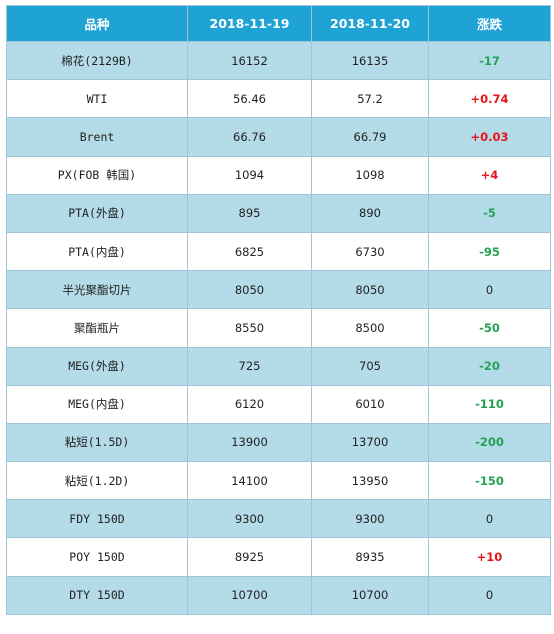 Image resolution: width=554 pixels, height=634 pixels. What do you see at coordinates (97, 251) in the screenshot?
I see `row-product-name: PTA(内盘)` at bounding box center [97, 251].